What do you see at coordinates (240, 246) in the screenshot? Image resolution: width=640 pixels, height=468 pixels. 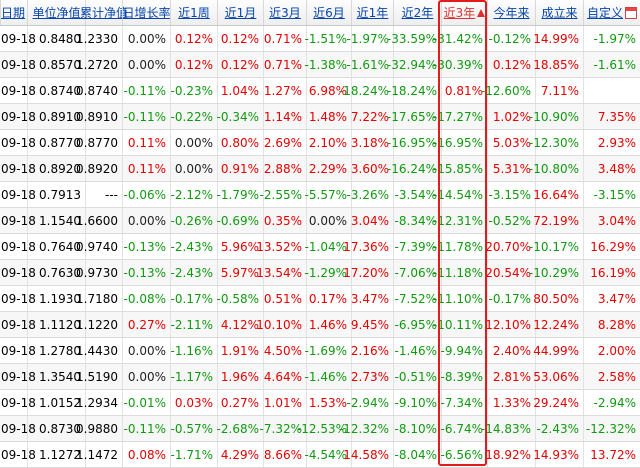 I see `cell-1month: 5.96%` at bounding box center [240, 246].